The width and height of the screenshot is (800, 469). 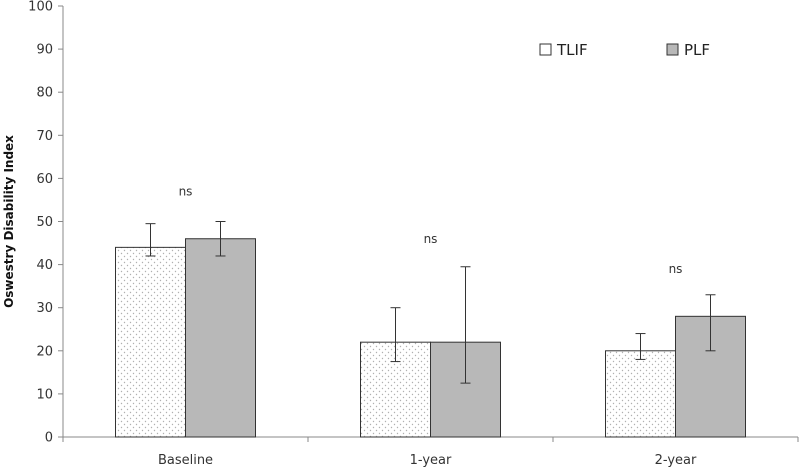 I want to click on legend-label-plf: PLF, so click(x=697, y=50).